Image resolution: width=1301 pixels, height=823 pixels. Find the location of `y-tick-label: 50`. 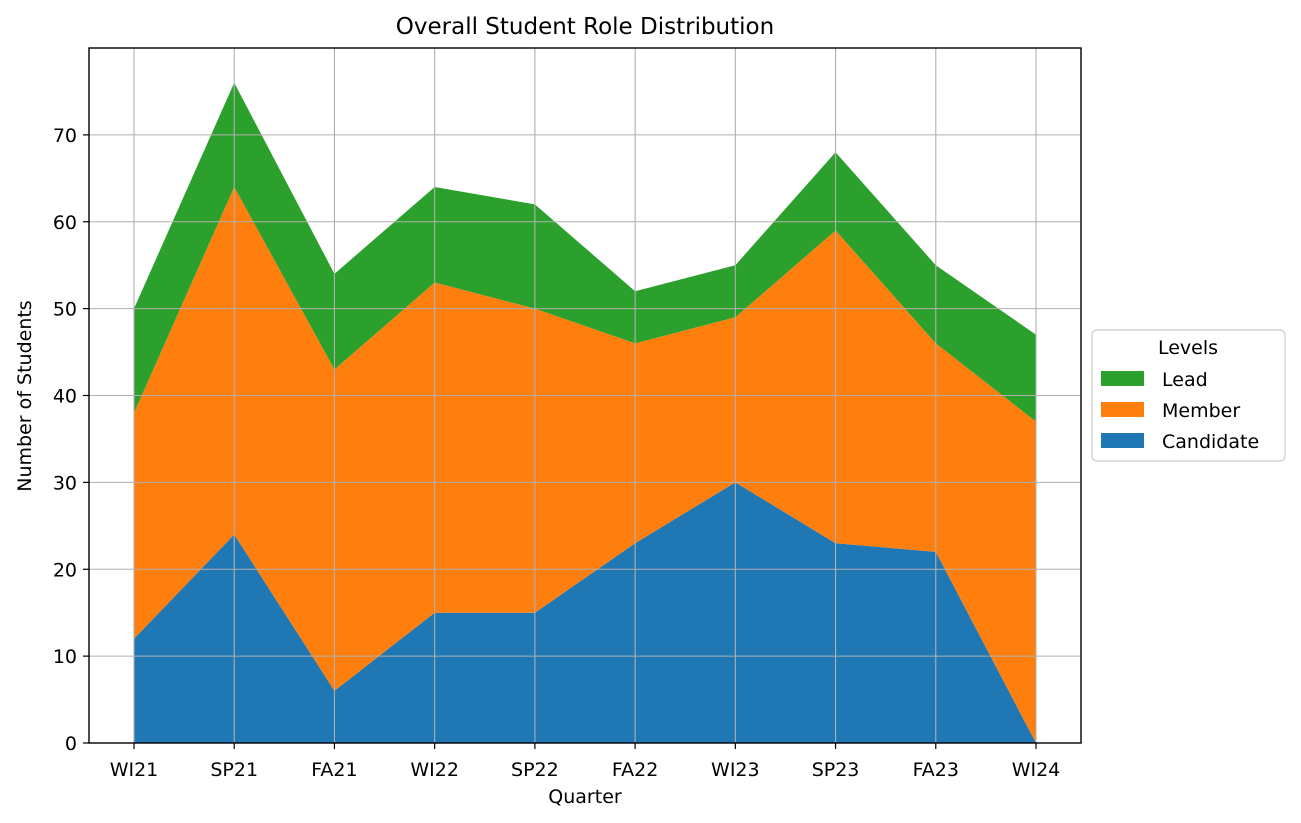

y-tick-label: 50 is located at coordinates (65, 310).